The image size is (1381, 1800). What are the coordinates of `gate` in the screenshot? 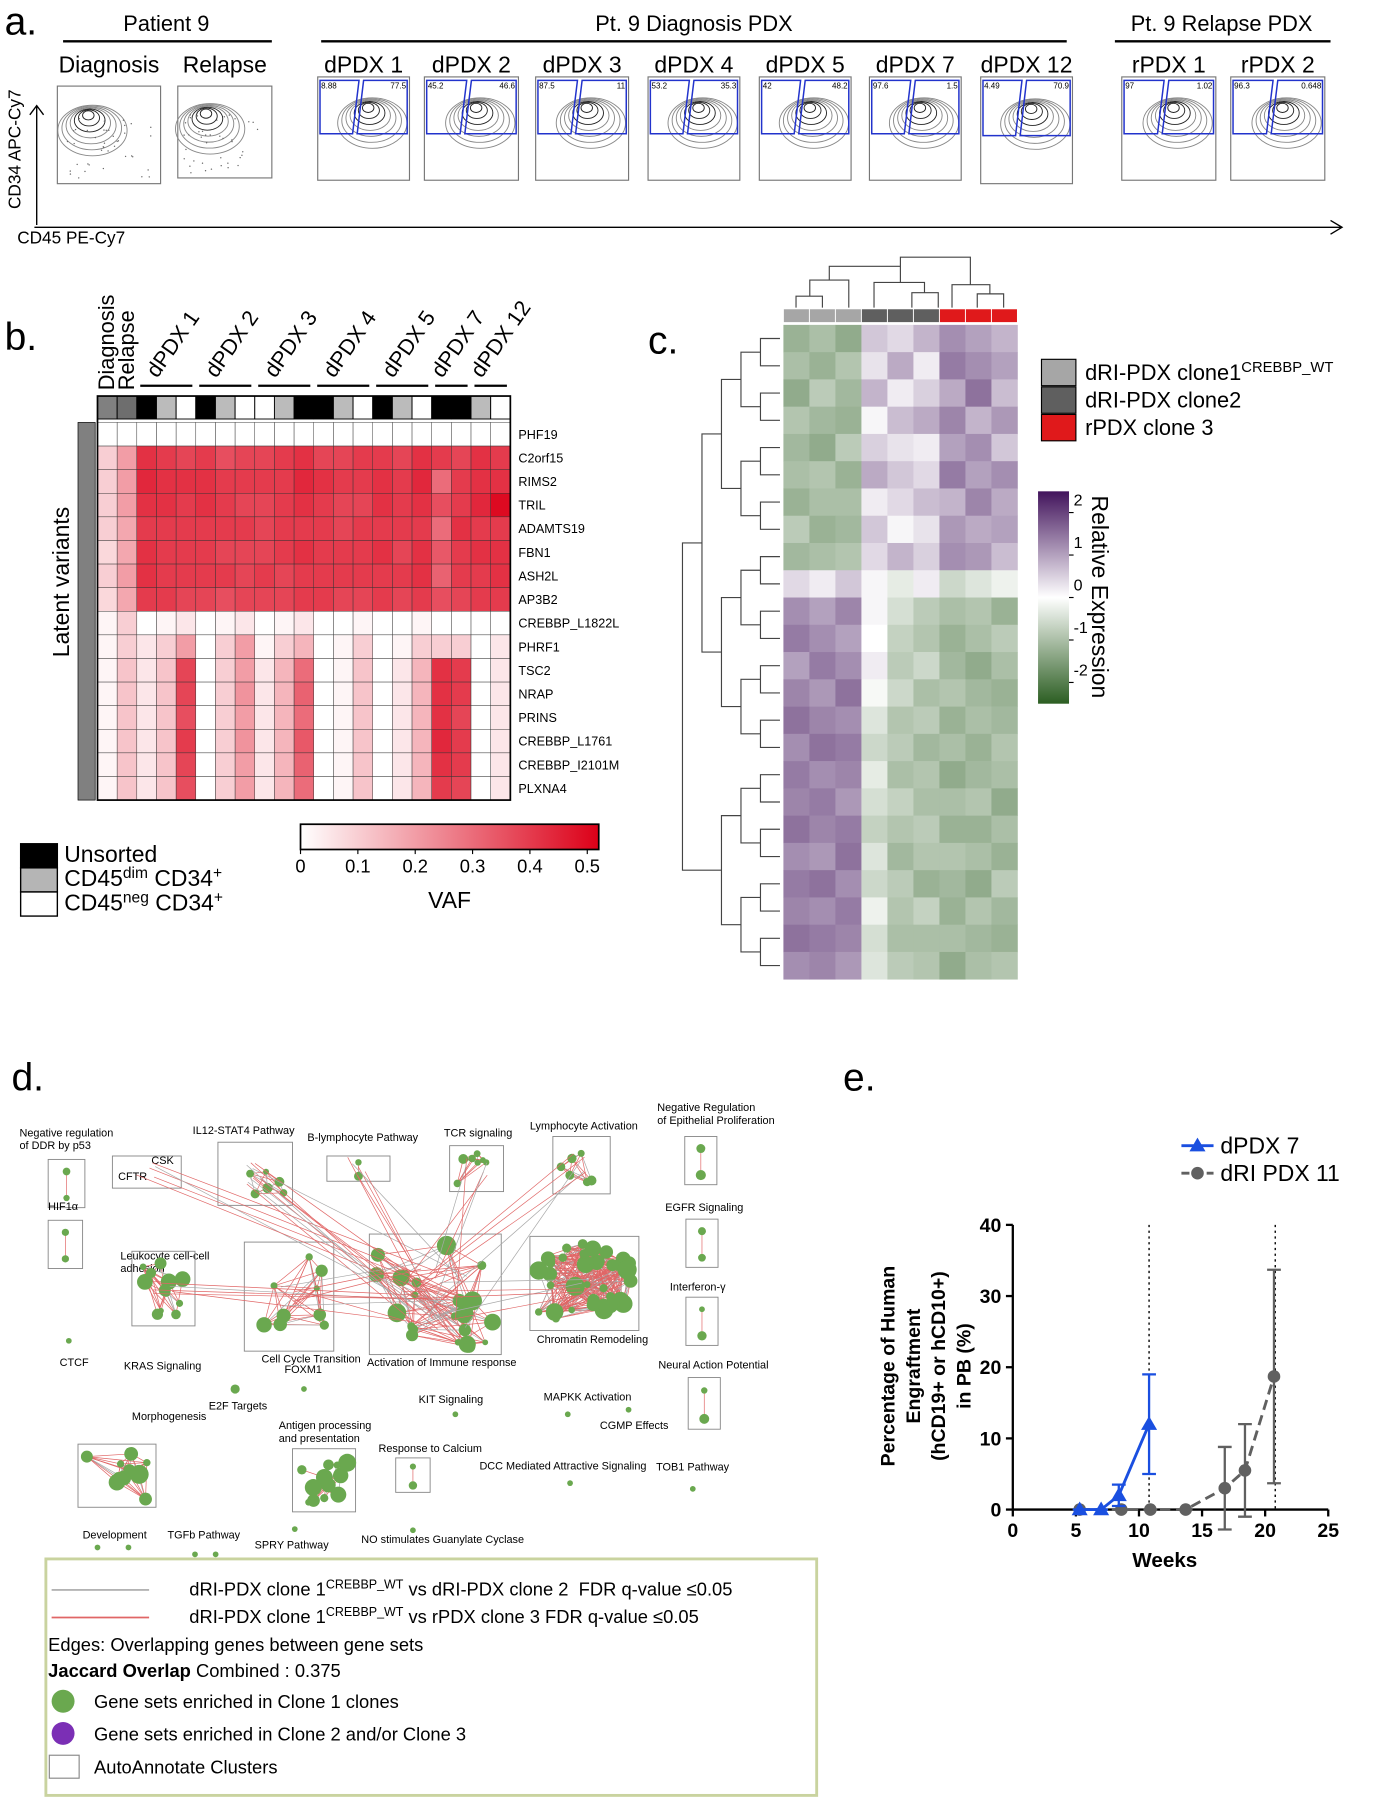 It's located at (601, 107).